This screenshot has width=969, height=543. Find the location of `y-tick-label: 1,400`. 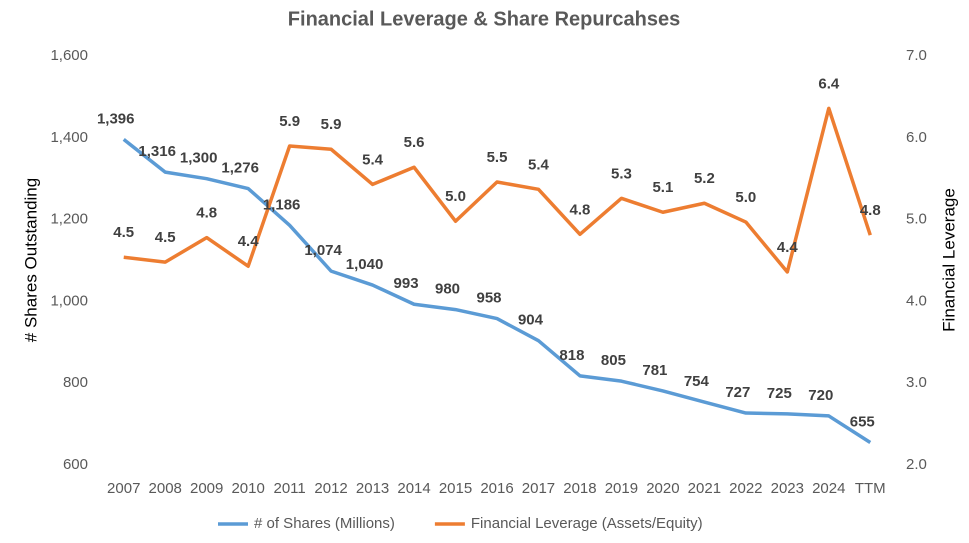

y-tick-label: 1,400 is located at coordinates (69, 137).